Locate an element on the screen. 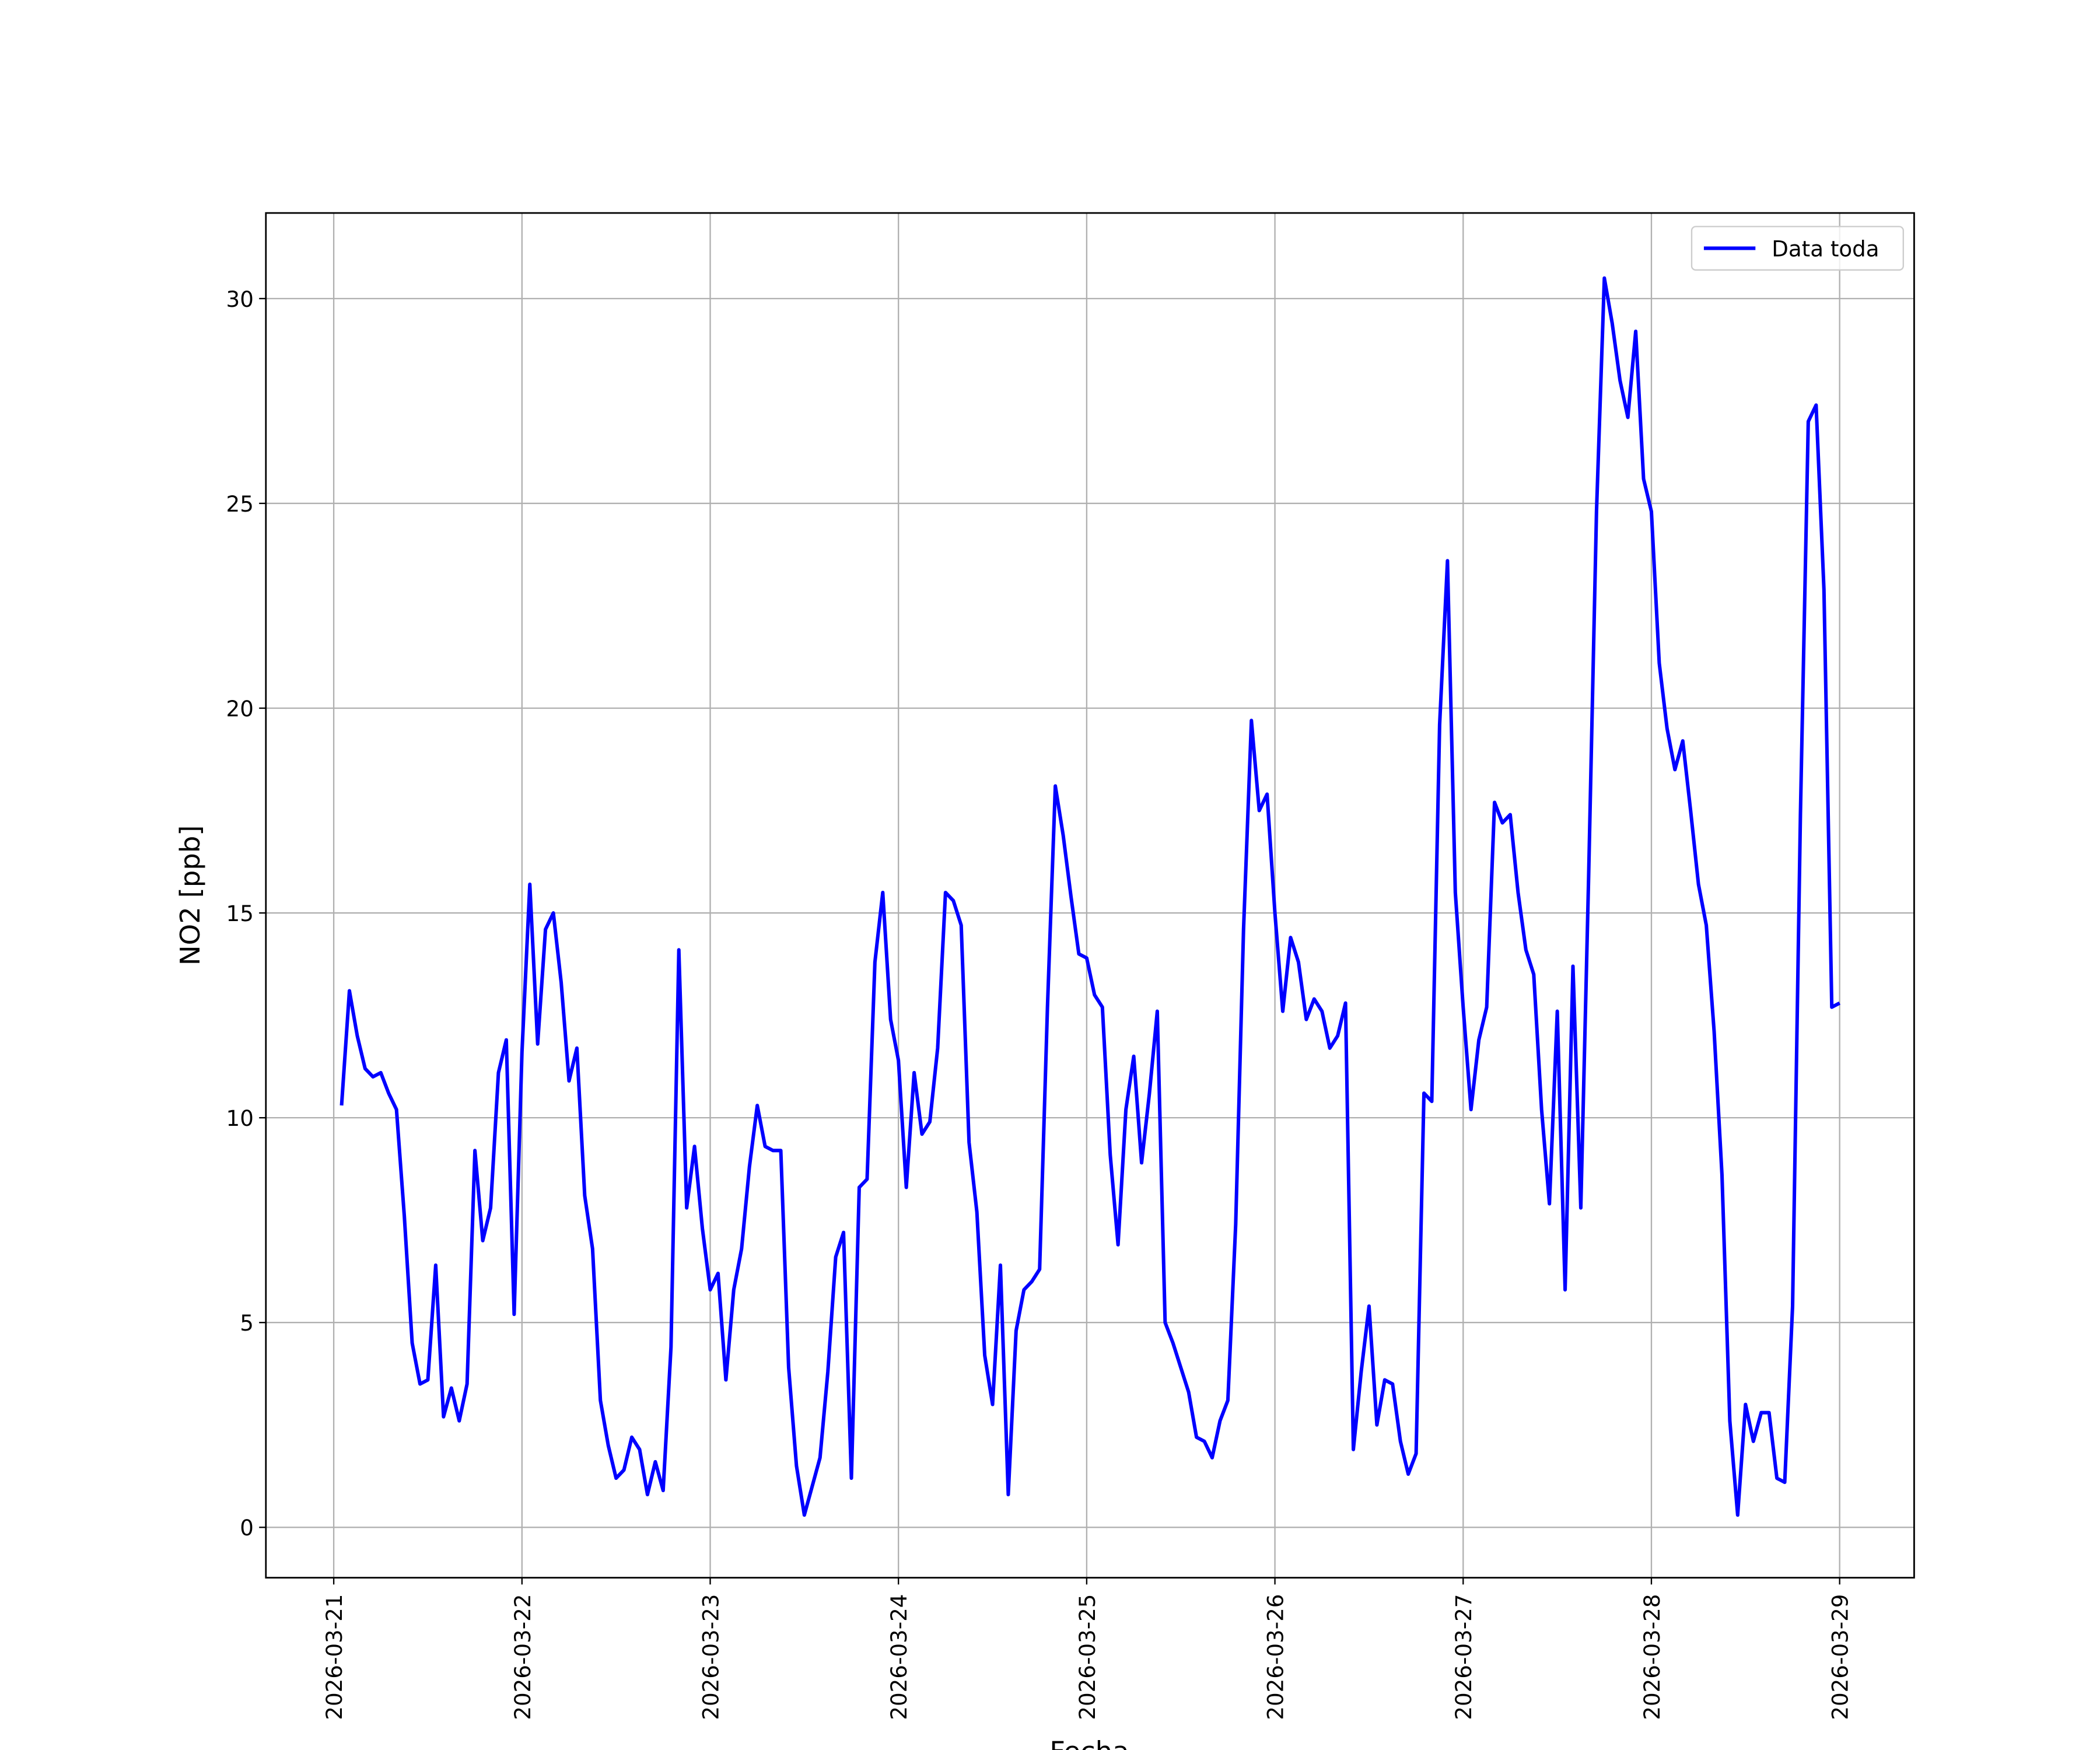 The image size is (2100, 1750). x-tick-label: 2026-03-21 is located at coordinates (334, 1657).